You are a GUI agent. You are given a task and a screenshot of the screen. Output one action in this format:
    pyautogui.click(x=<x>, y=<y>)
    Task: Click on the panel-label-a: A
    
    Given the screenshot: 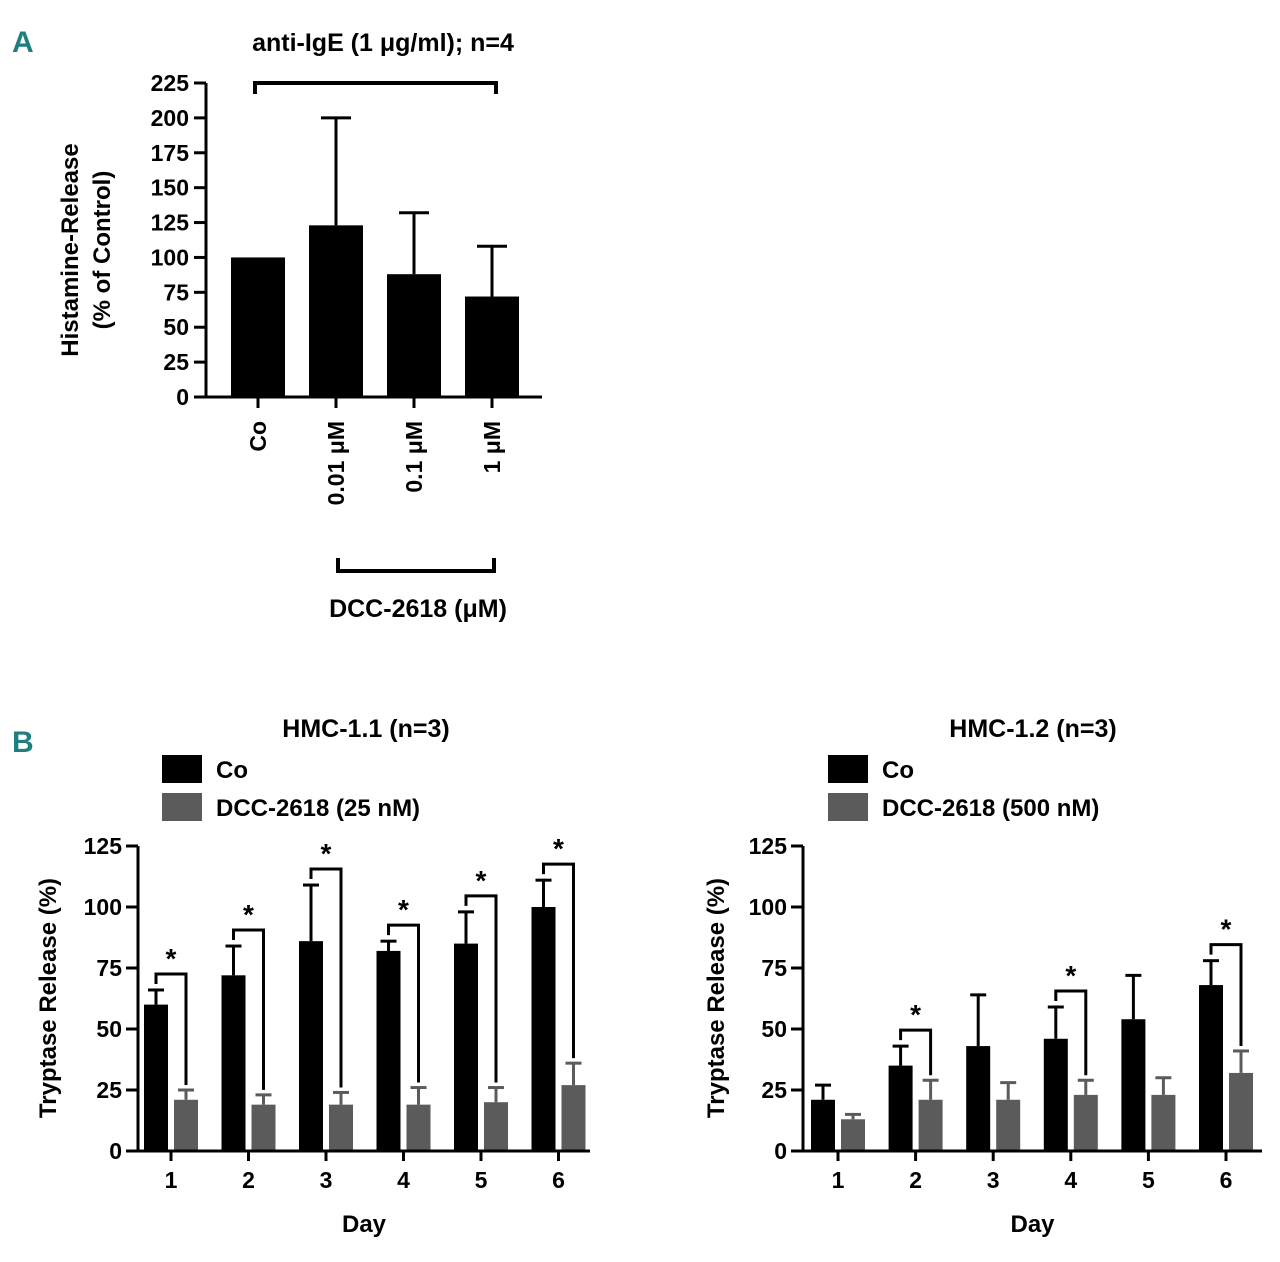 What is the action you would take?
    pyautogui.click(x=23, y=42)
    